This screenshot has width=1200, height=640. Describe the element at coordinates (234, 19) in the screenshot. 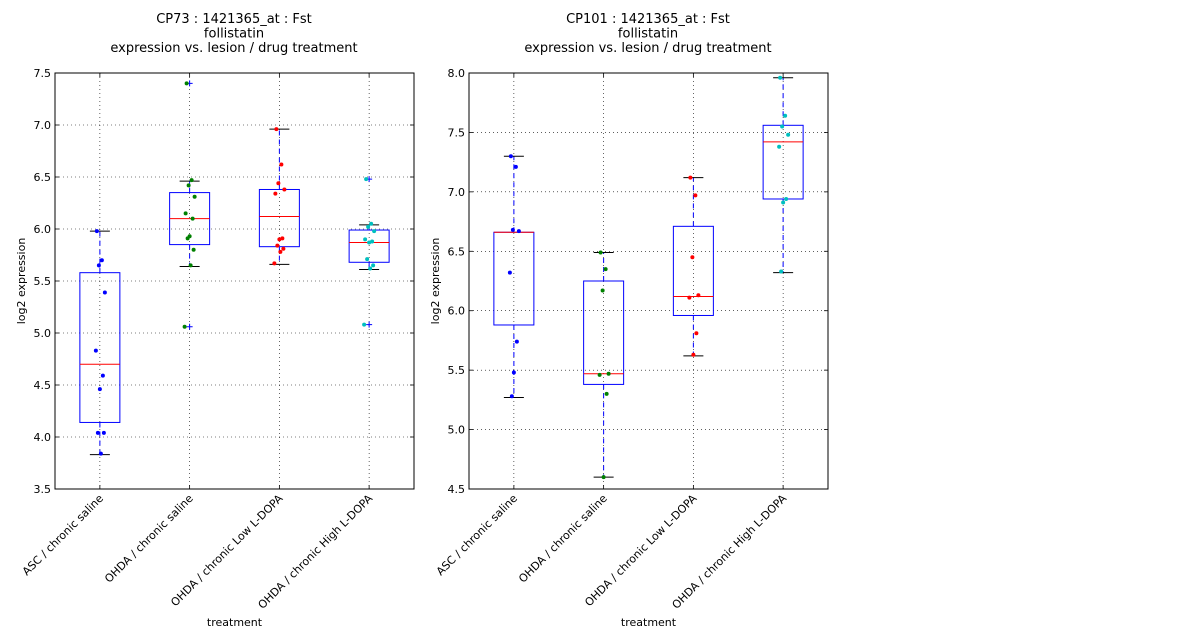

I see `chart-title-line: CP73 : 1421365_at : Fst` at that location.